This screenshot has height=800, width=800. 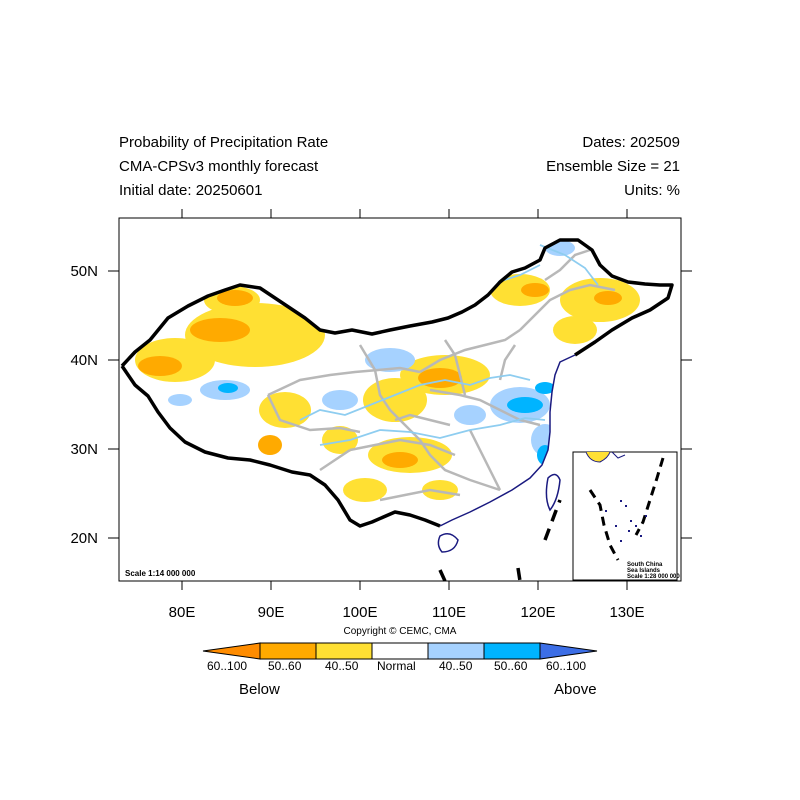 What do you see at coordinates (456, 666) in the screenshot?
I see `legend-label-above-40-50: 40..50` at bounding box center [456, 666].